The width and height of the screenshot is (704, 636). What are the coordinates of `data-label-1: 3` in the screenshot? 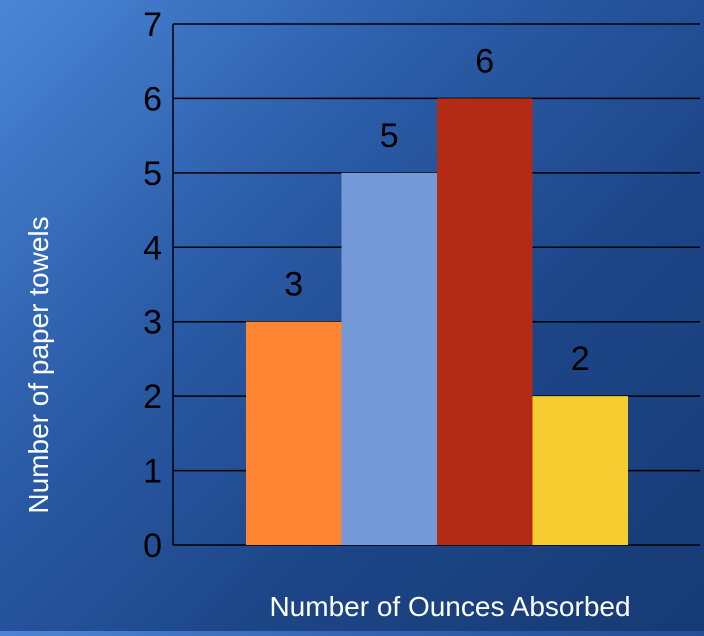 It's located at (293, 285).